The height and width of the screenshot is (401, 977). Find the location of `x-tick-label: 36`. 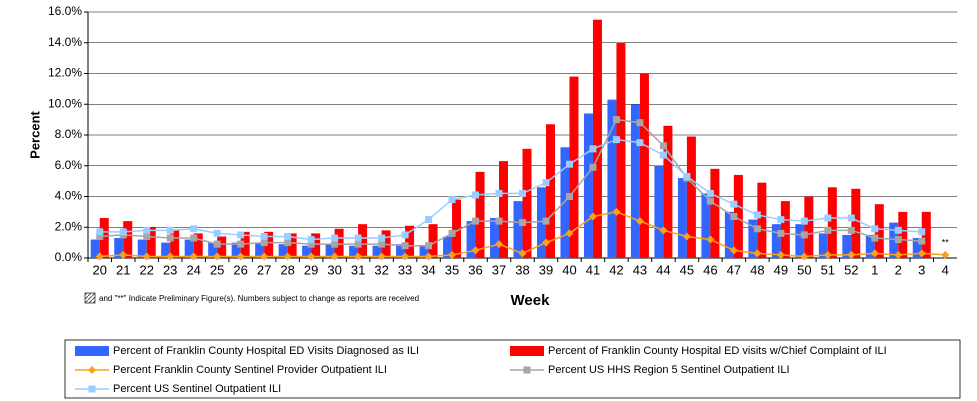

x-tick-label: 36 is located at coordinates (475, 269).